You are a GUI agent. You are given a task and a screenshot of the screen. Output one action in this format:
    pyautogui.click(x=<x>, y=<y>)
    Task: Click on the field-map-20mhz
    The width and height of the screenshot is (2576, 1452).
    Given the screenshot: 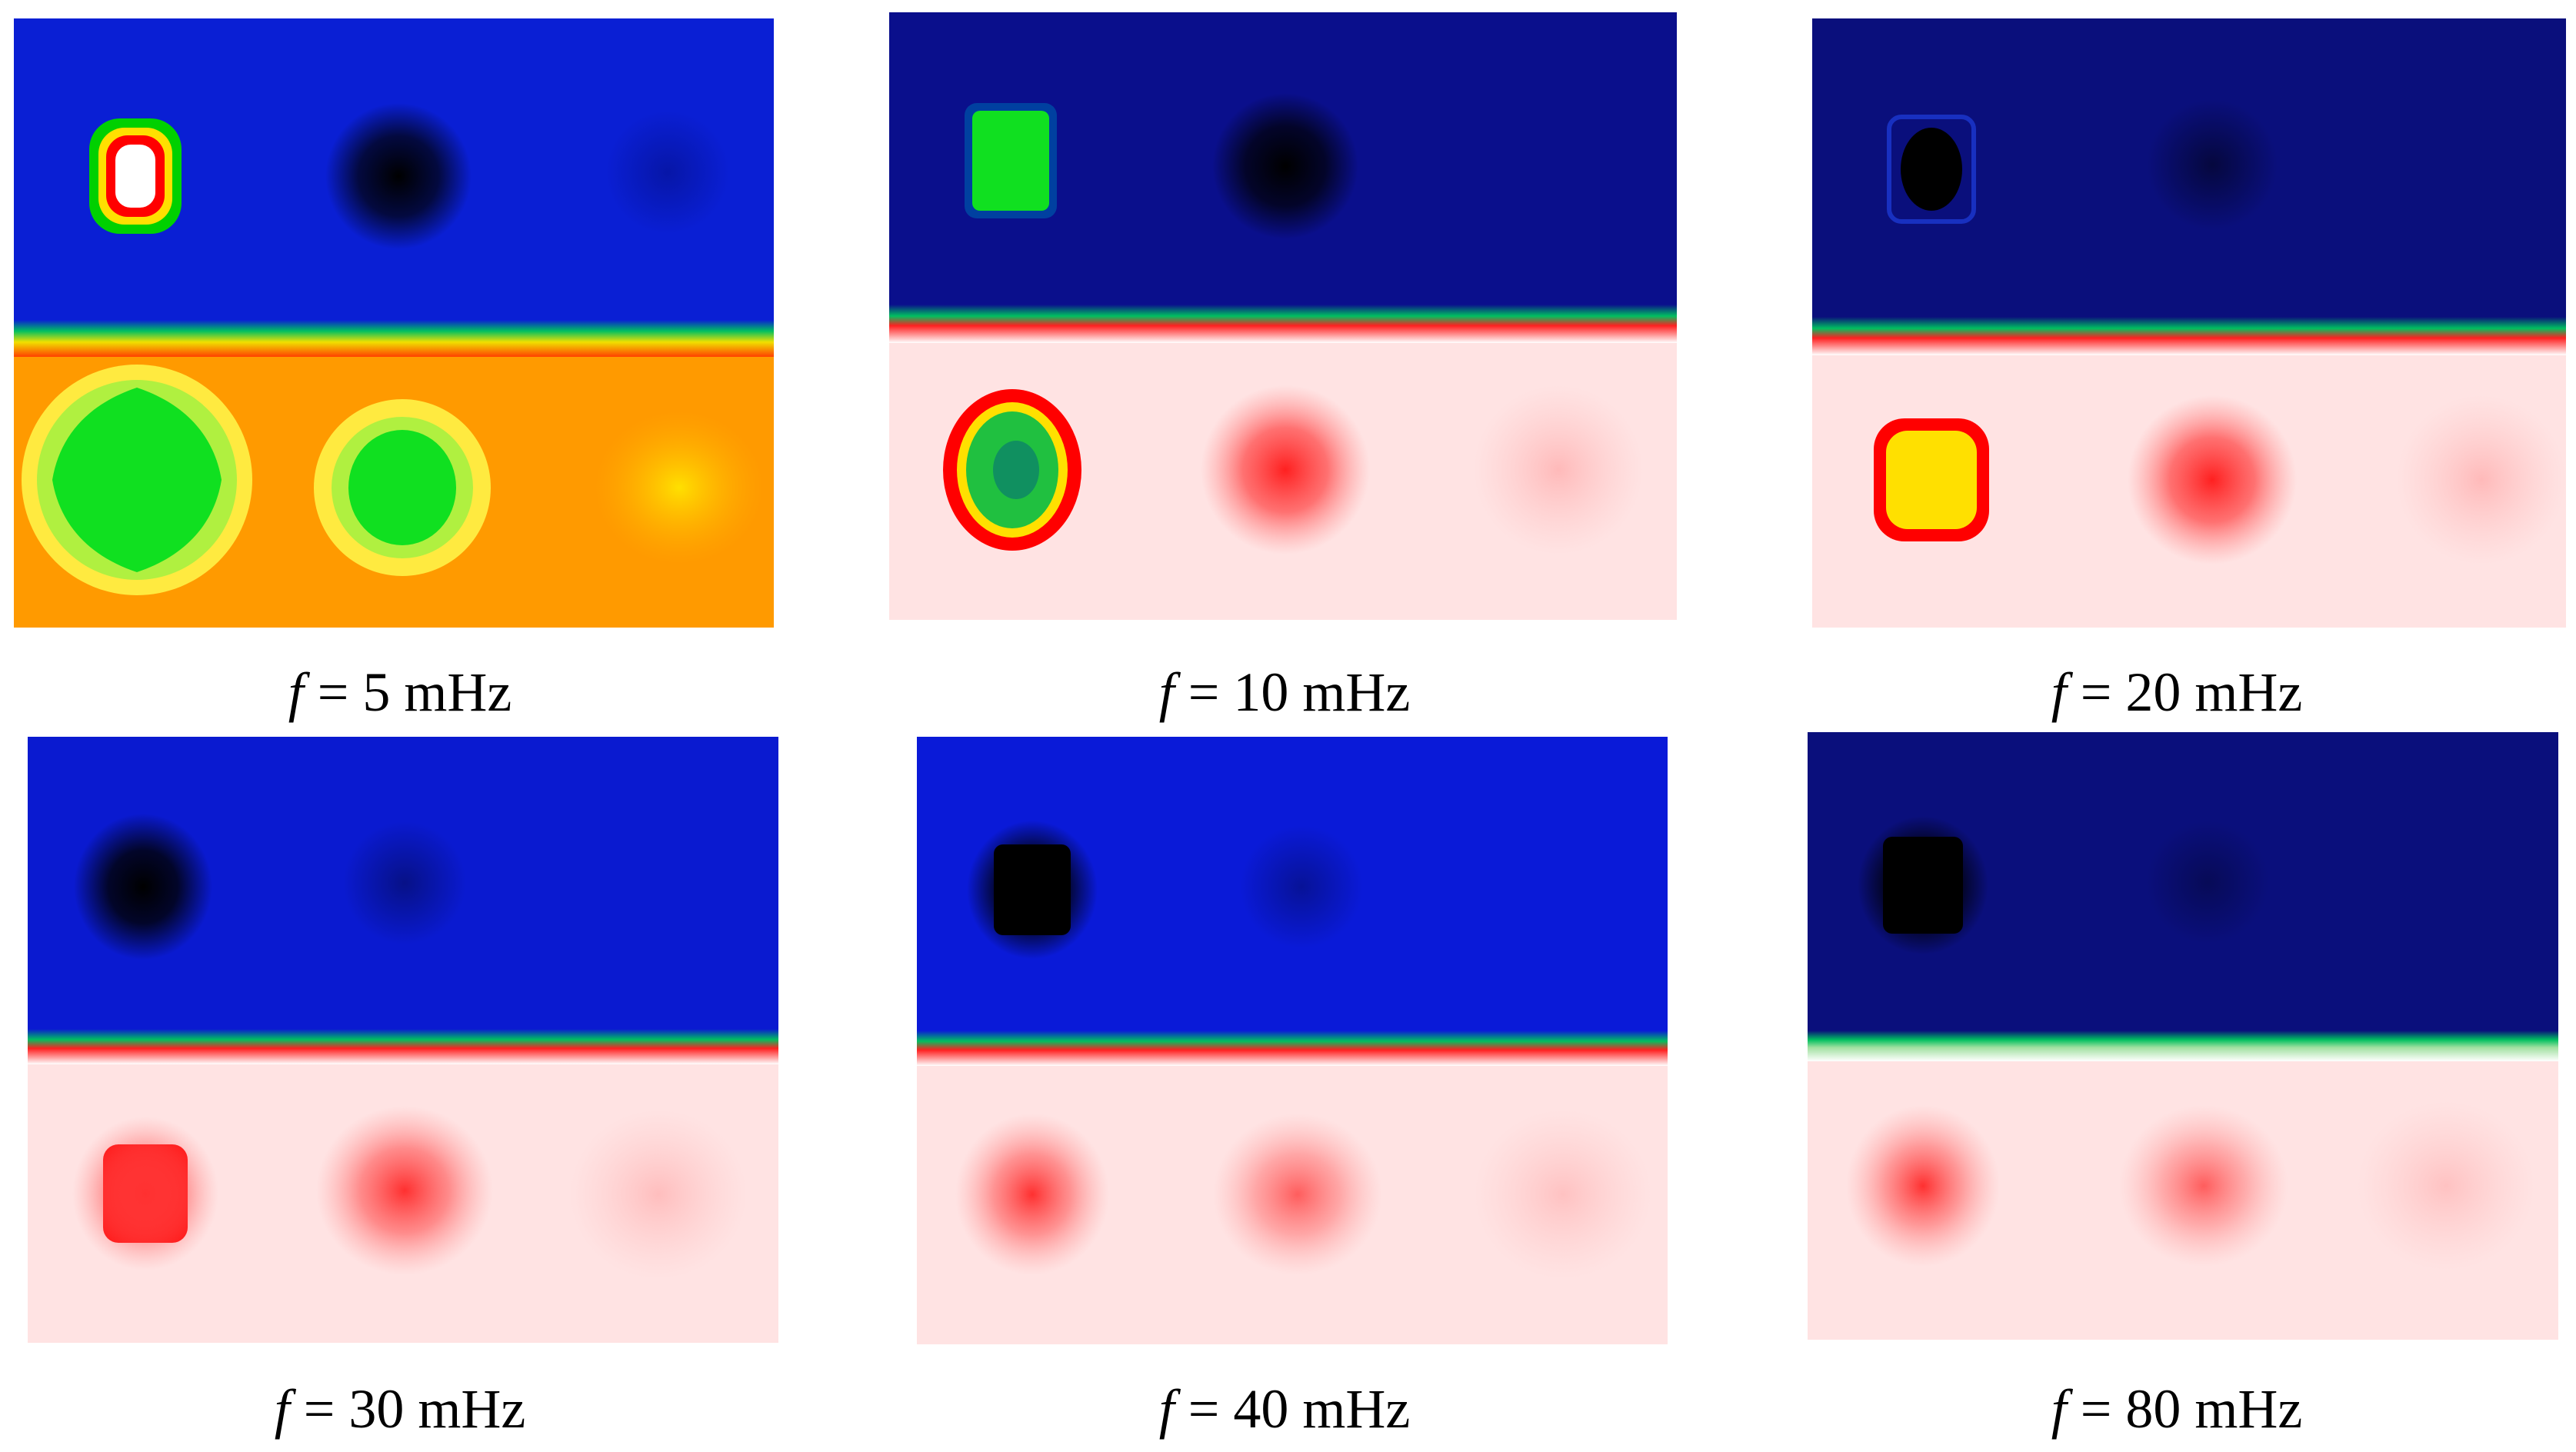 What is the action you would take?
    pyautogui.click(x=2189, y=323)
    